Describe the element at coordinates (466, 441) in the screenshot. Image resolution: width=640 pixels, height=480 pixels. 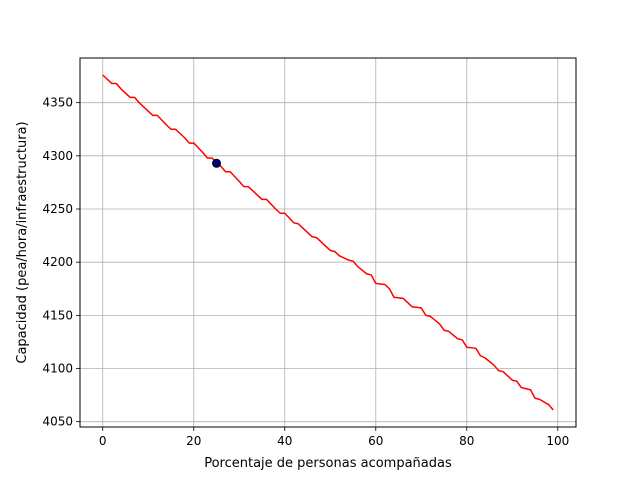
I see `x-tick-label: 80` at that location.